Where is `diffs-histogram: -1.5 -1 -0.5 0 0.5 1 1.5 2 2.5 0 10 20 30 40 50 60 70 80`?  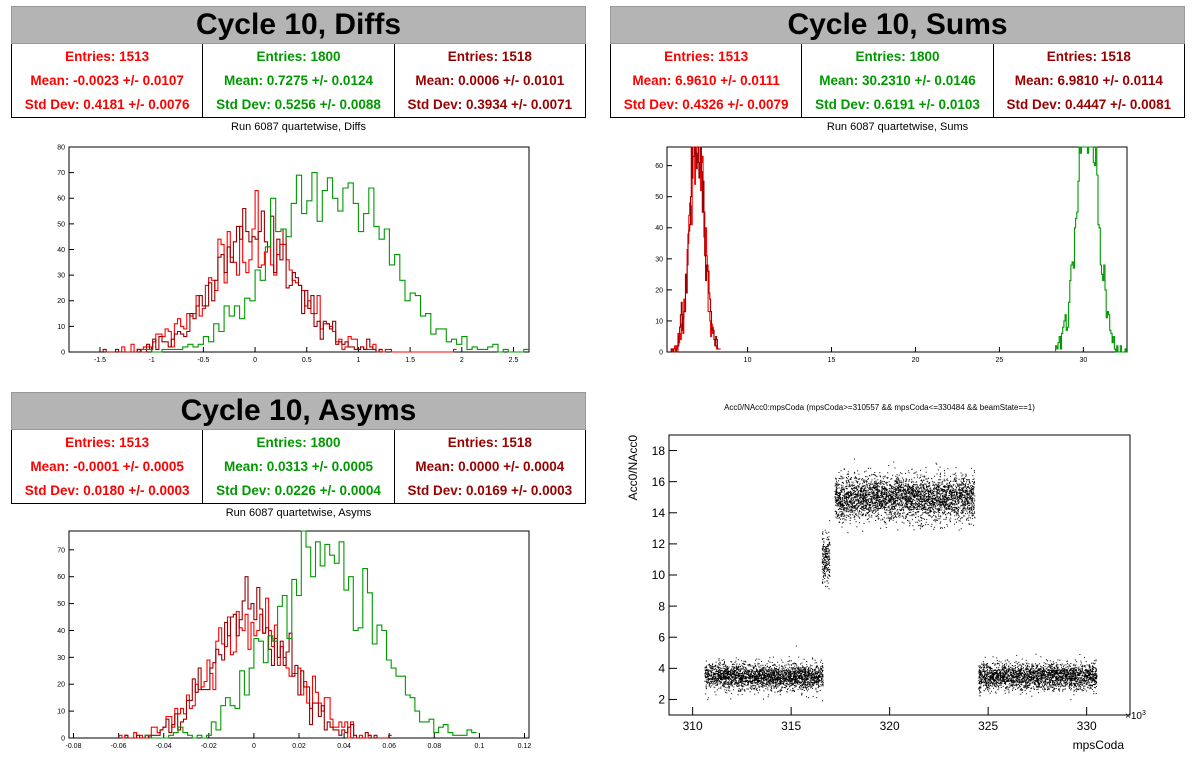
diffs-histogram: -1.5 -1 -0.5 0 0.5 1 1.5 2 2.5 0 10 20 30 40 50 60 70 80 is located at coordinates (293, 254).